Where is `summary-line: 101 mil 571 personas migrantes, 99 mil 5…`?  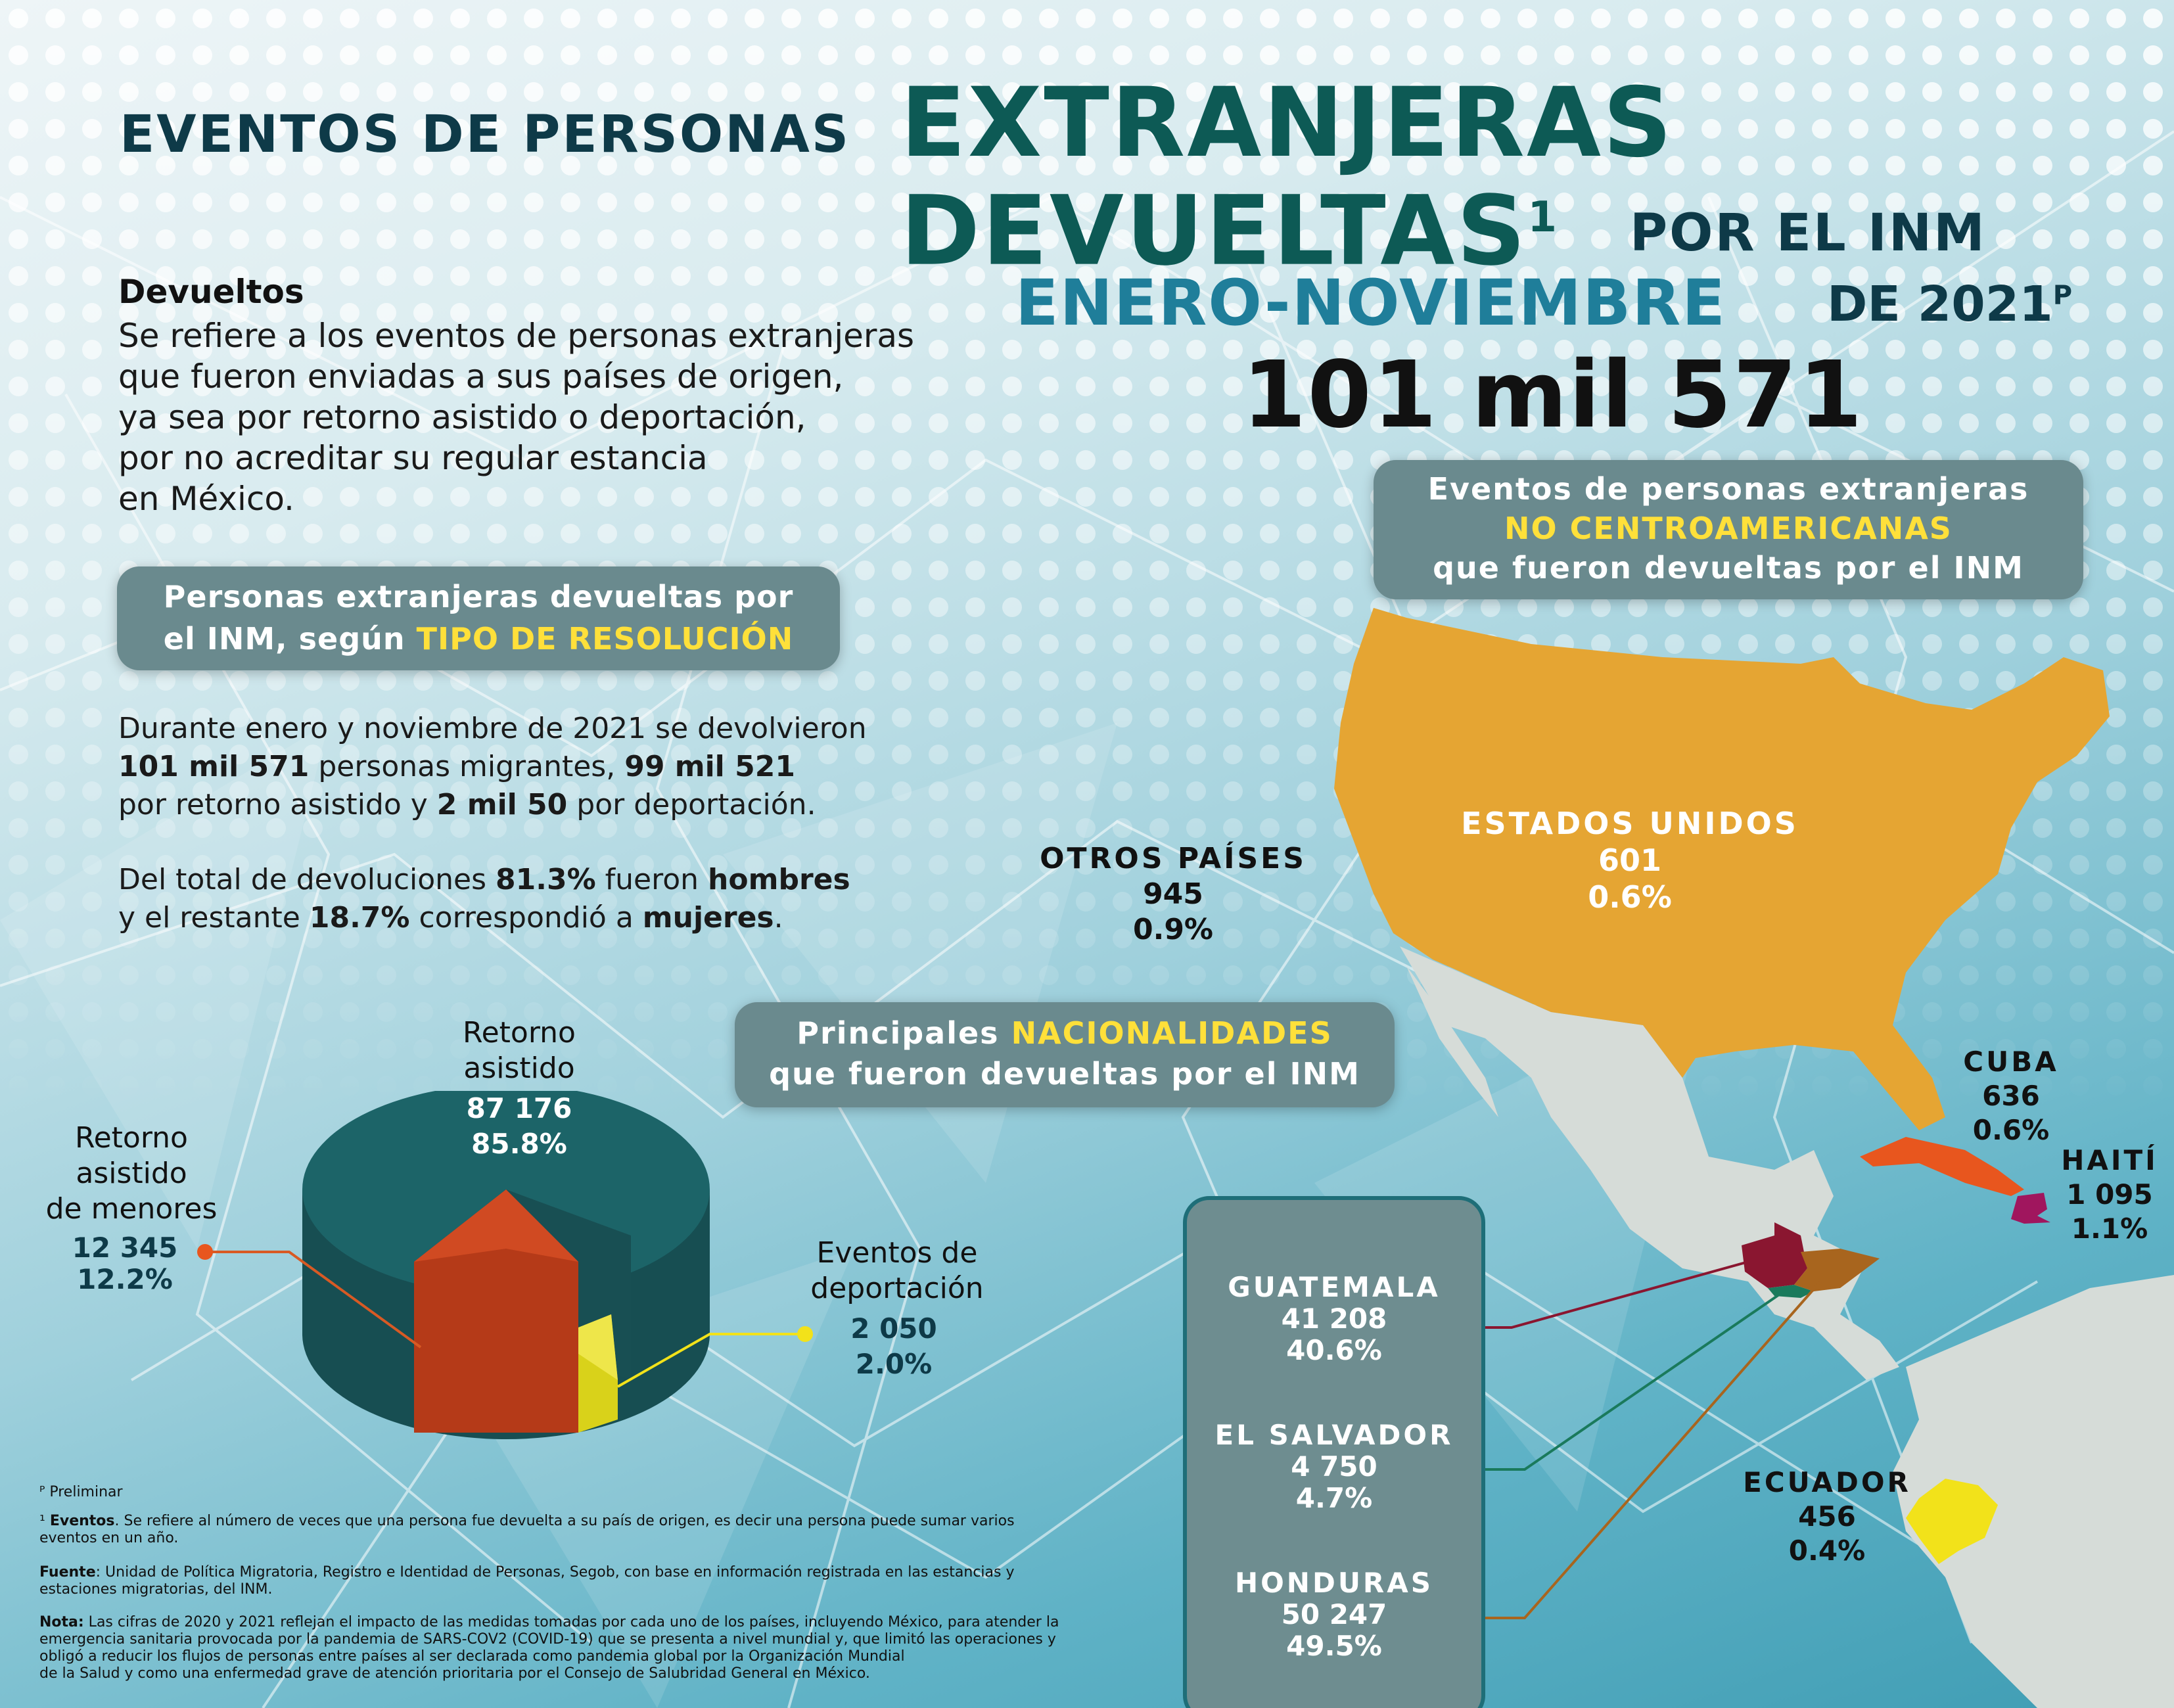
summary-line: 101 mil 571 personas migrantes, 99 mil 5… is located at coordinates (492, 767).